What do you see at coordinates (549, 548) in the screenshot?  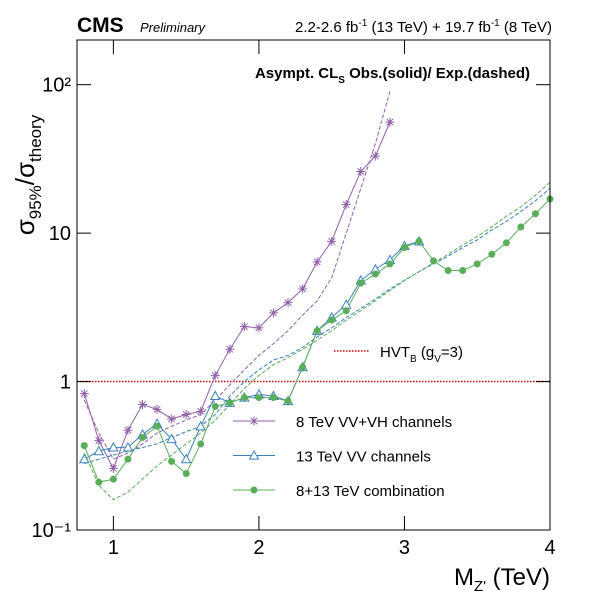 I see `x-tick-label: 4` at bounding box center [549, 548].